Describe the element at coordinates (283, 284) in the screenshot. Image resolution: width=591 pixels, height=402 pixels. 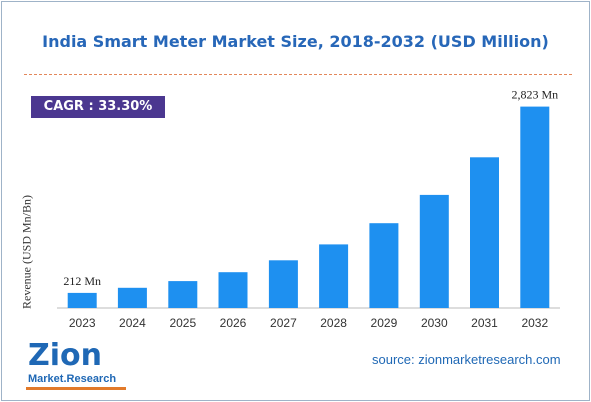
I see `bar-2027` at that location.